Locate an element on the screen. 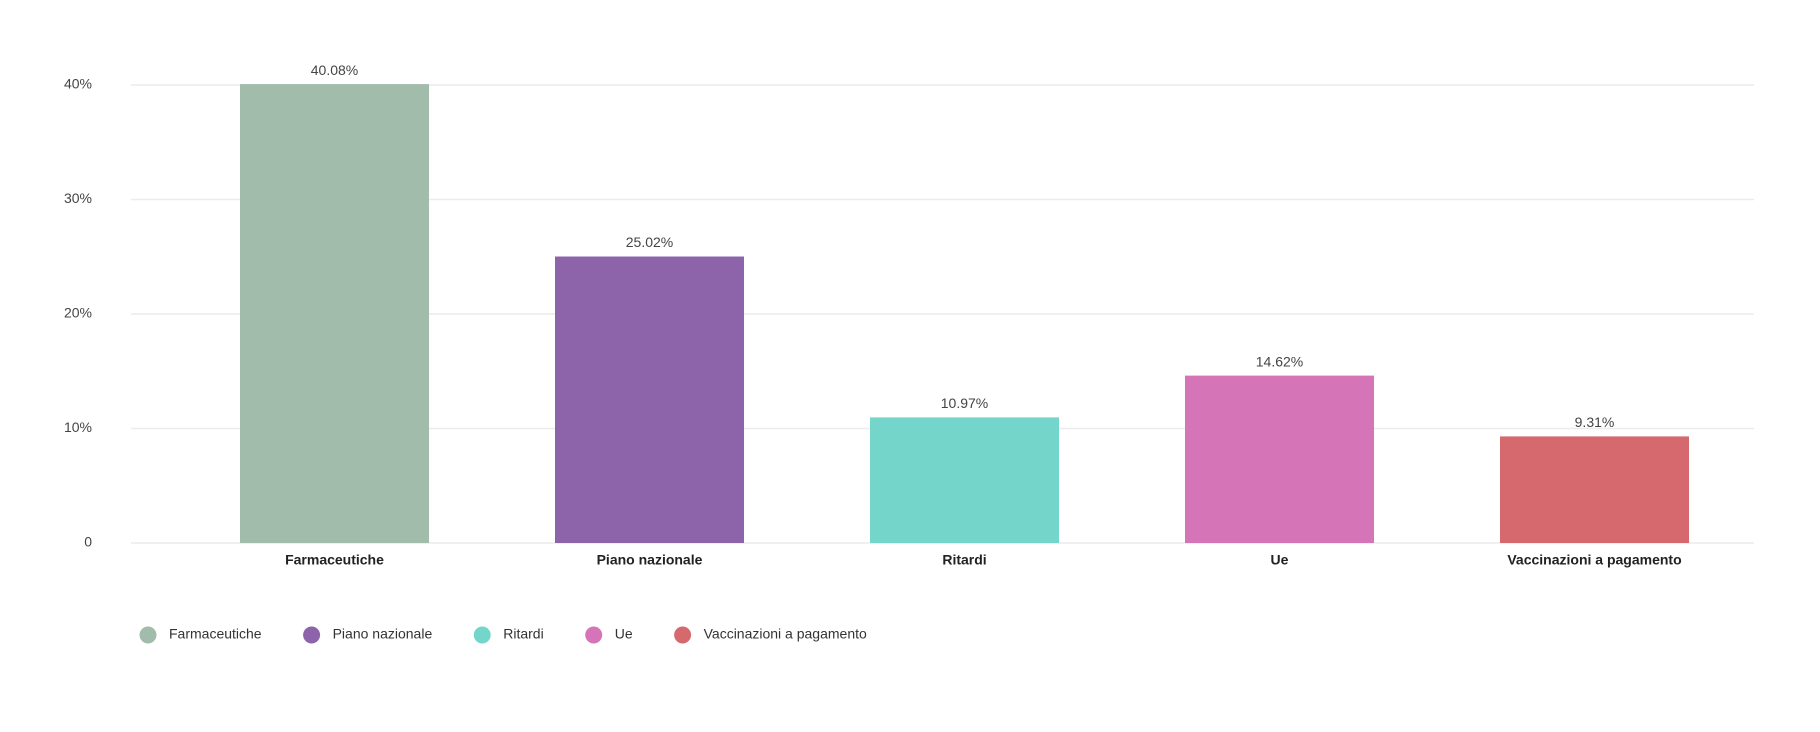  y-tick-label: 40% is located at coordinates (78, 84).